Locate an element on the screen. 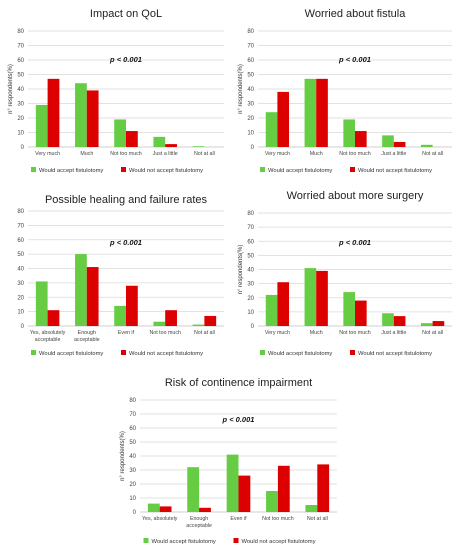 Image resolution: width=456 pixels, height=555 pixels. x-tick-label: Yes, absolutely is located at coordinates (160, 519).